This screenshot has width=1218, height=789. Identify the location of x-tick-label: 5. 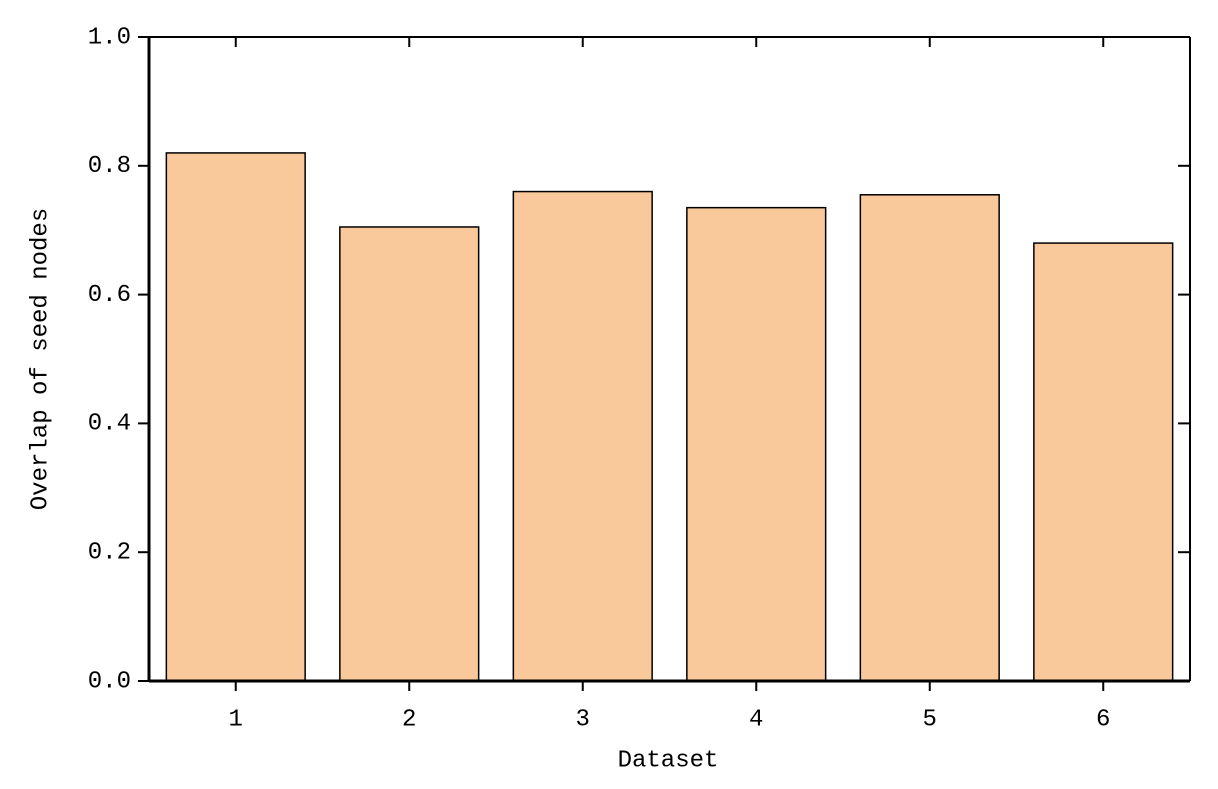
(930, 719).